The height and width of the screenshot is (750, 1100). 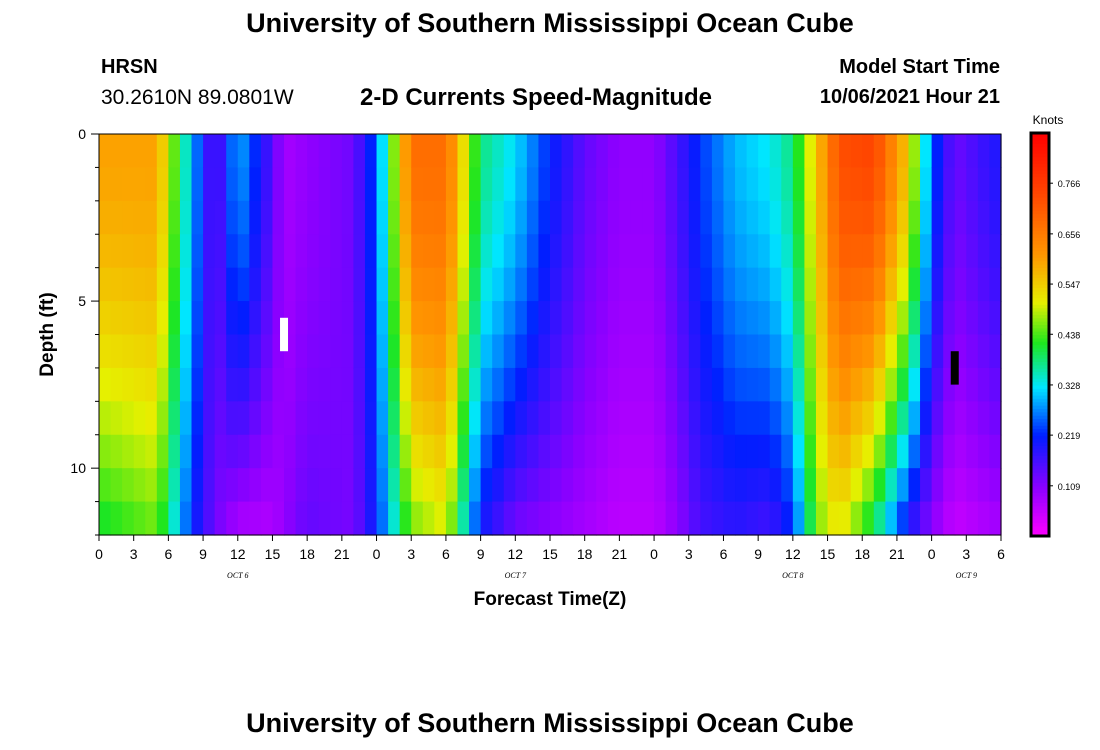 I want to click on date-label: OCT 6, so click(x=237, y=575).